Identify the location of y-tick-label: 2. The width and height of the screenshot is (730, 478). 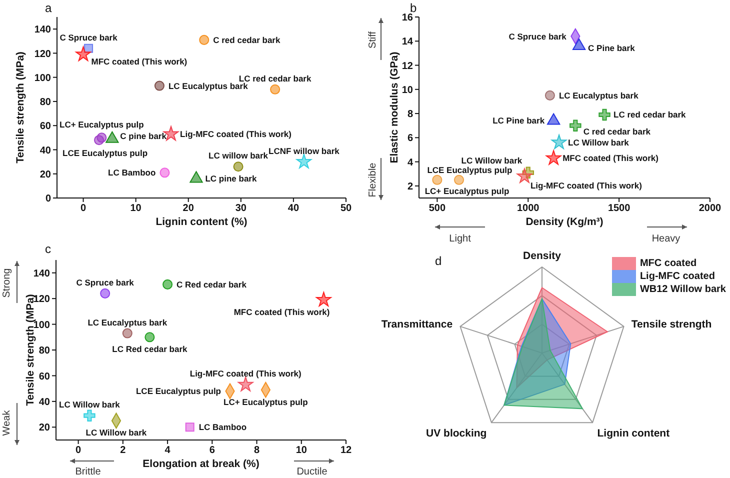
(410, 186).